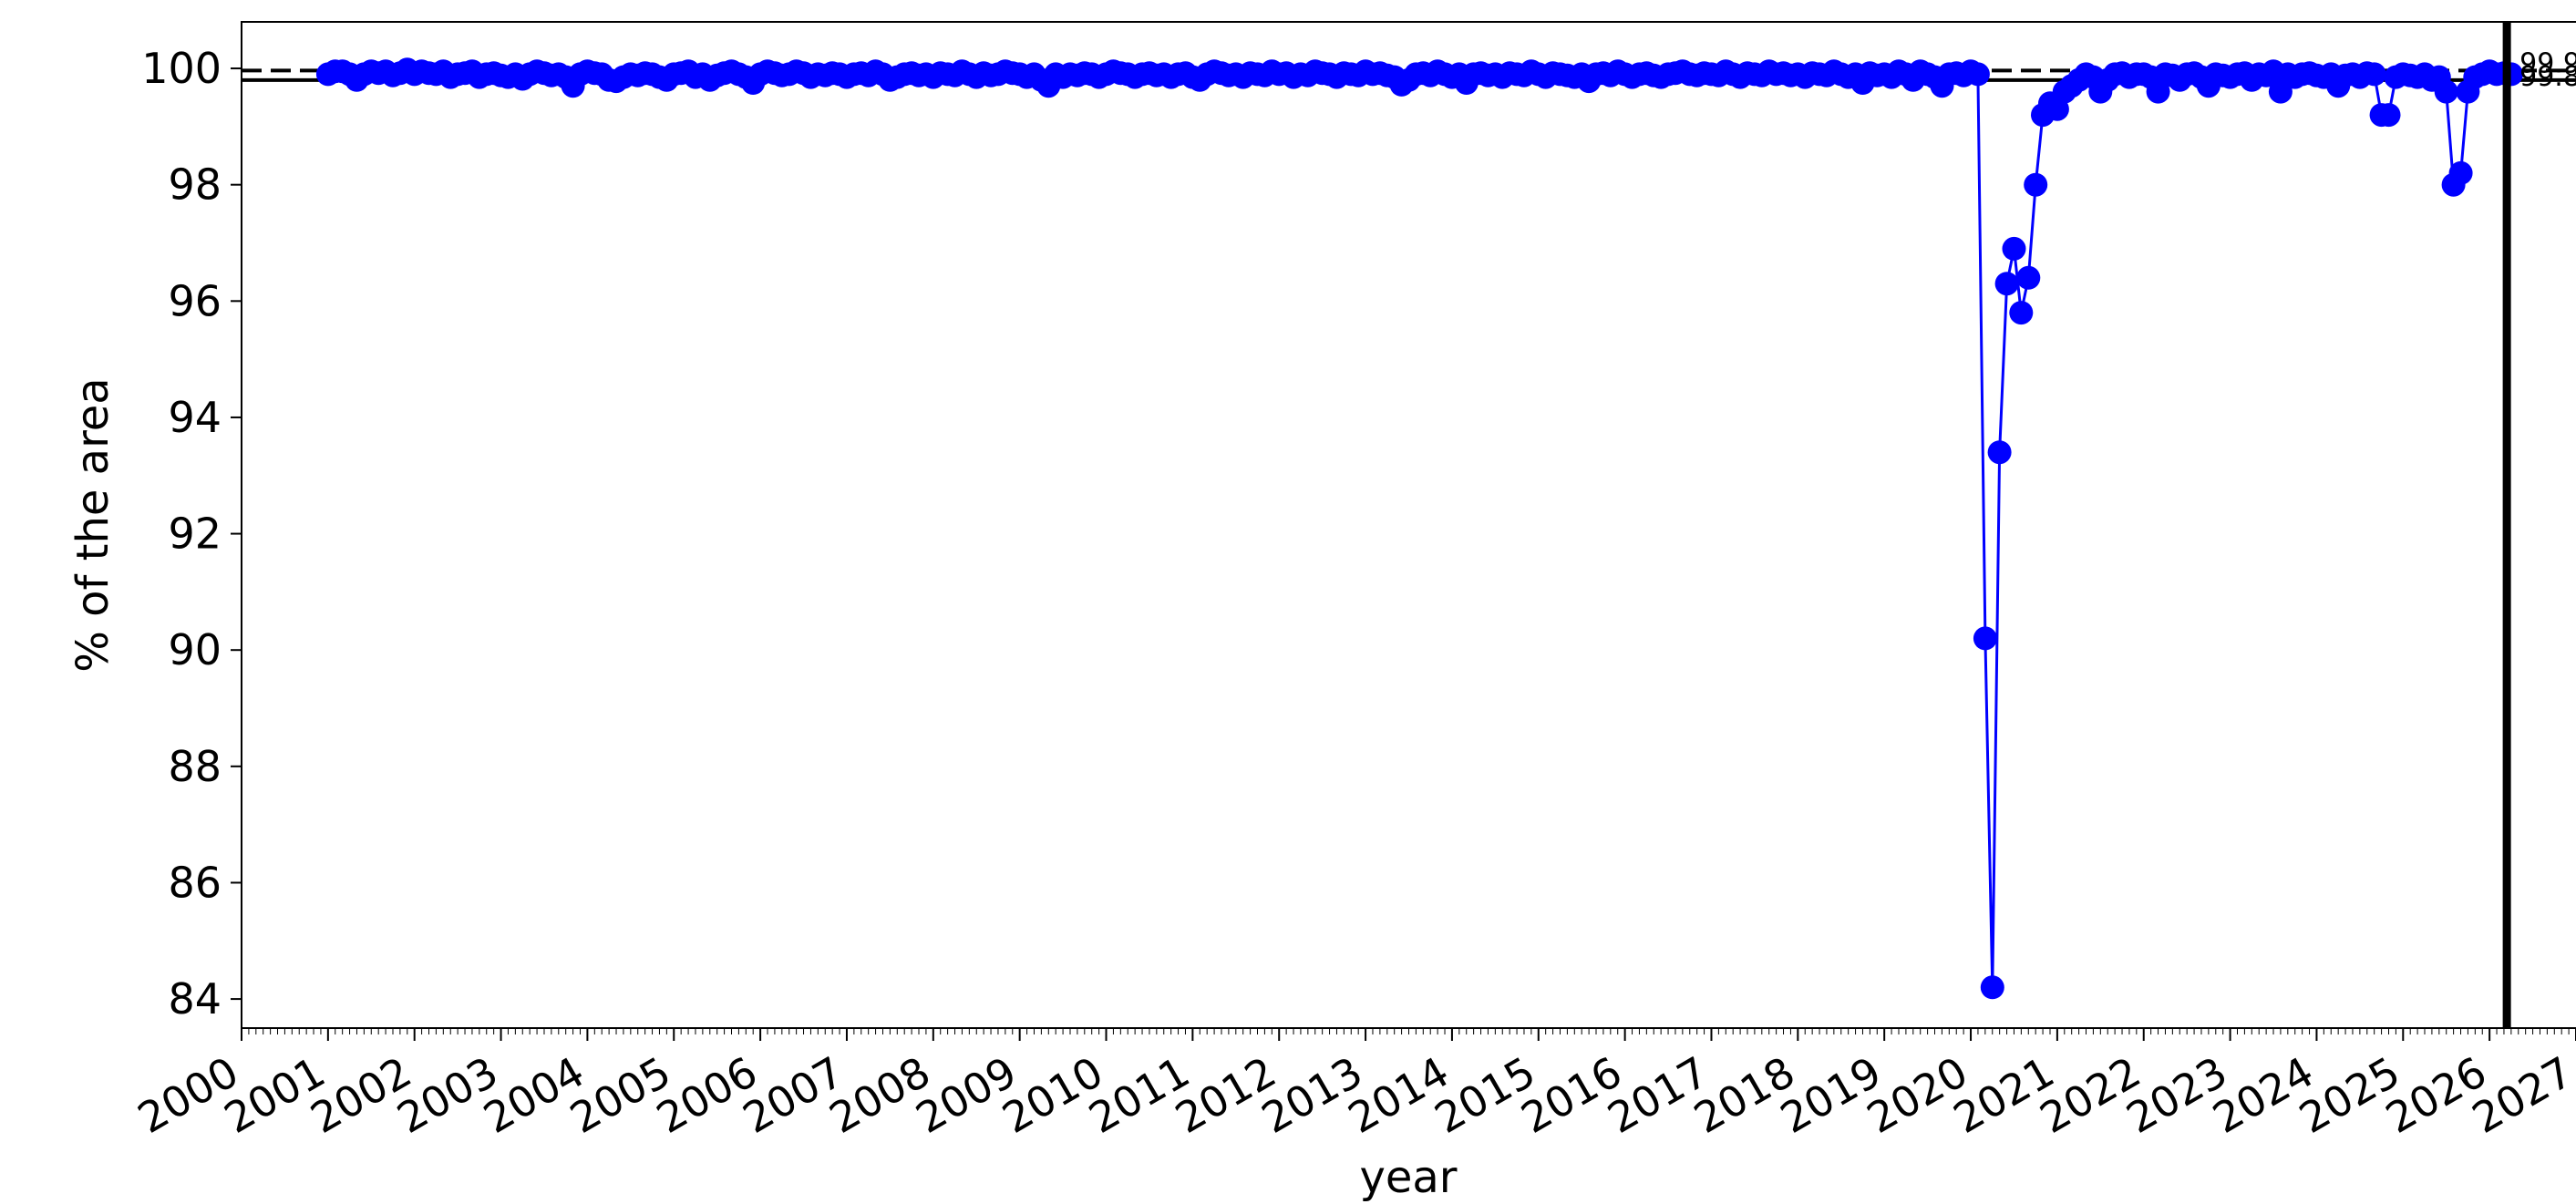  I want to click on reference-label-dashed: 99.9, so click(2547, 63).